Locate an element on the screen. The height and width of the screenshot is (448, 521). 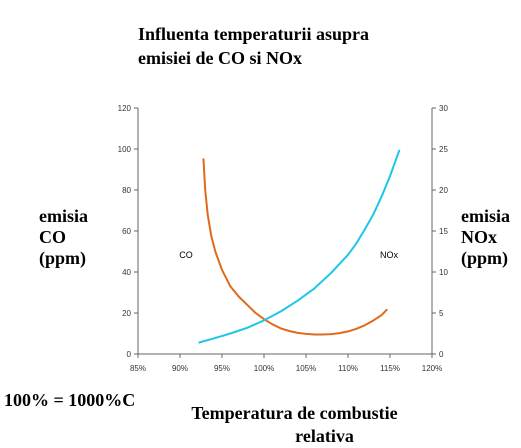
y-axis-right-label: emisia NOx (ppm) is located at coordinates (485, 237).